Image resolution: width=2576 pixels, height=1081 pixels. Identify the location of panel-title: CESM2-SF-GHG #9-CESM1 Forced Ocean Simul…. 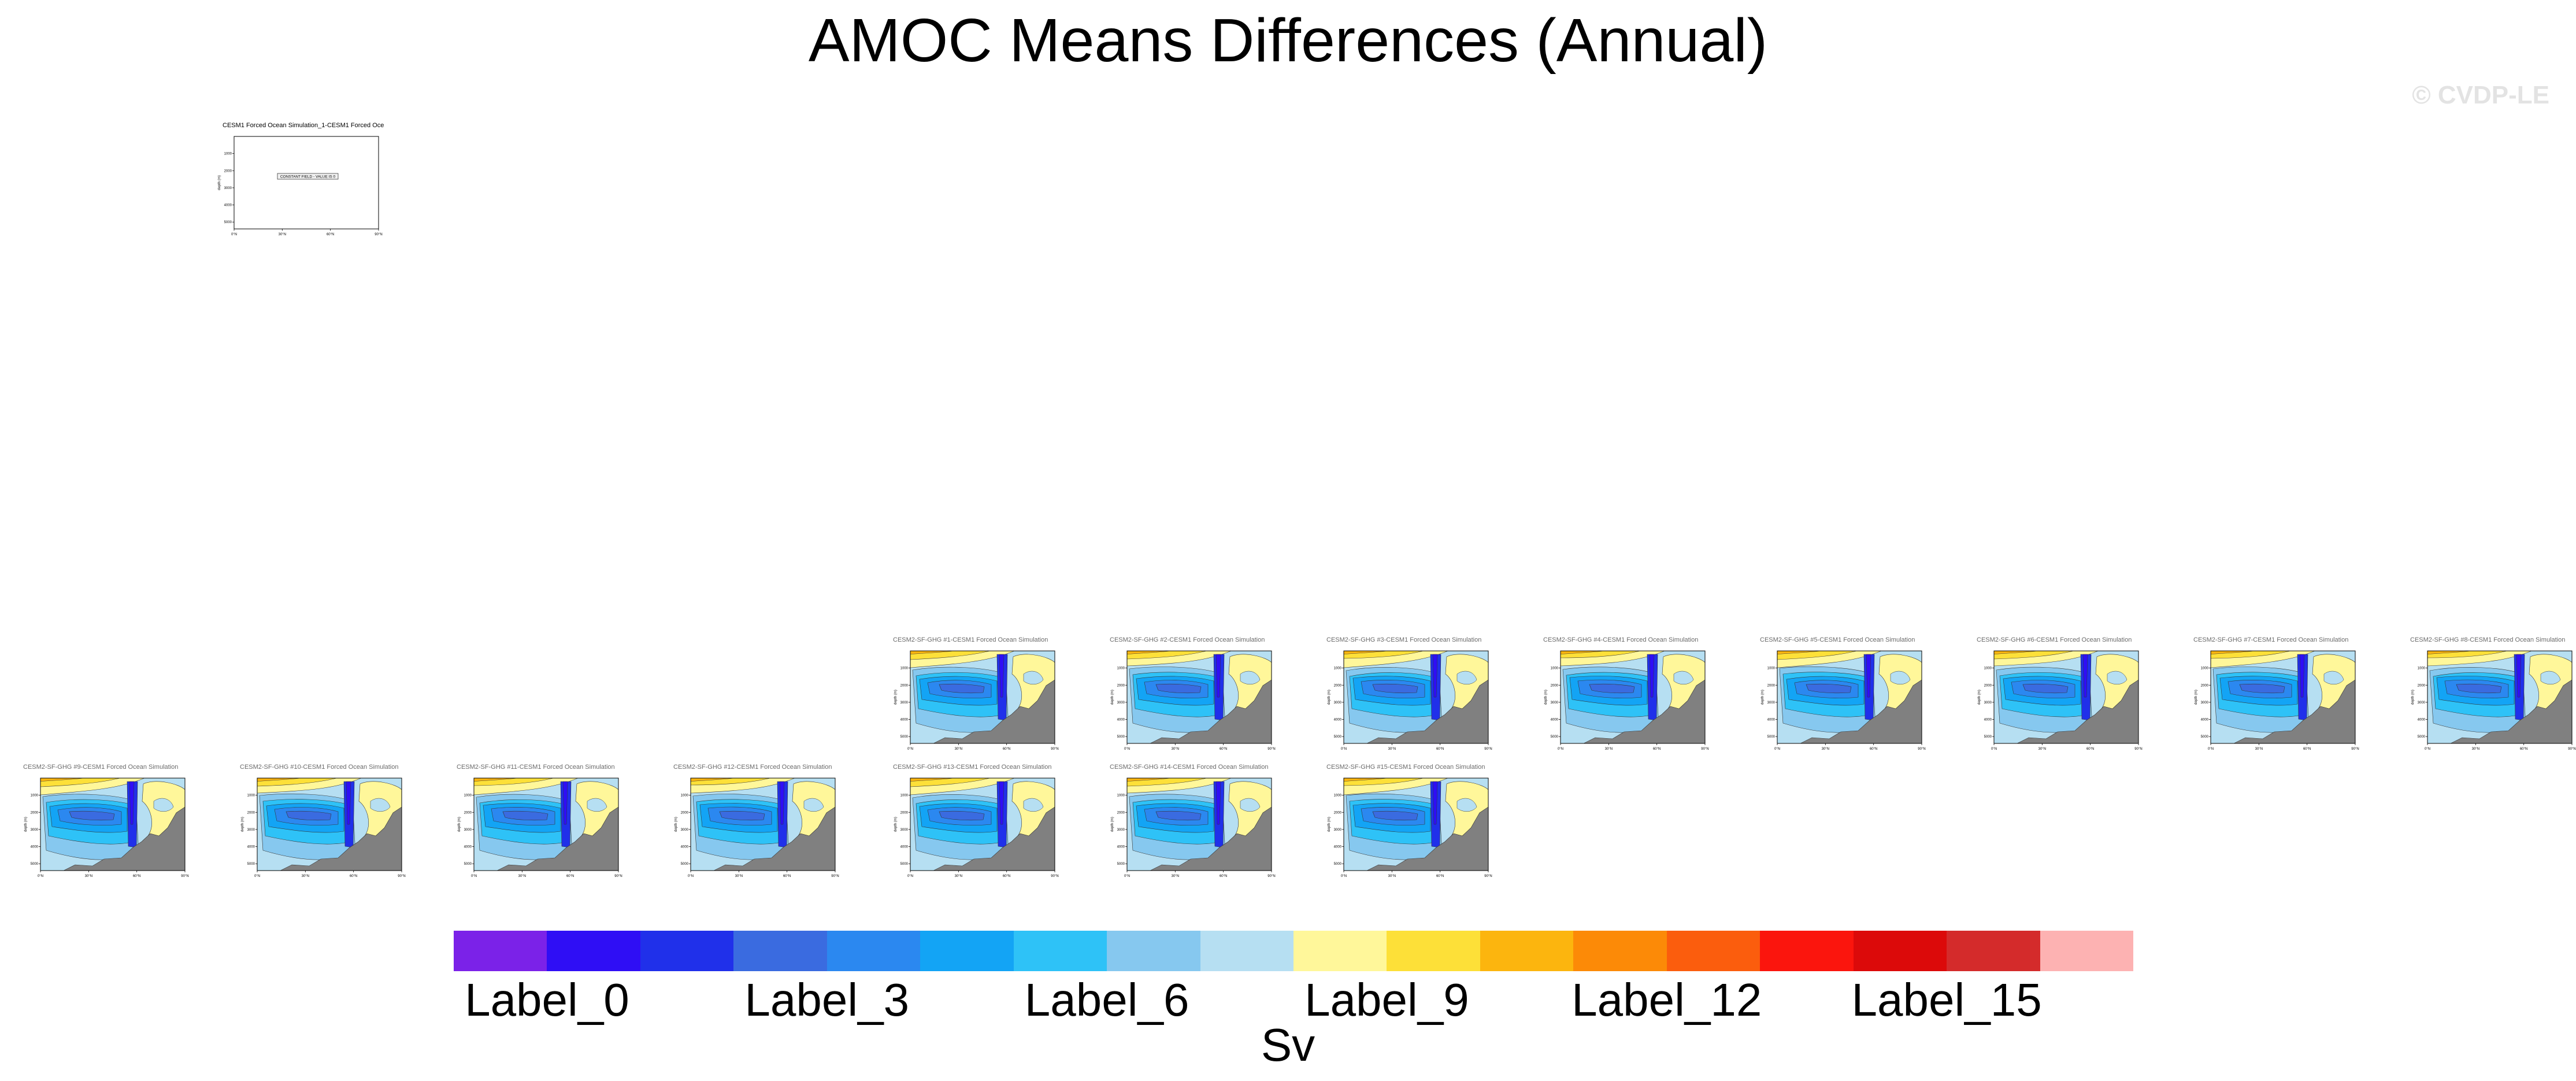
(101, 767).